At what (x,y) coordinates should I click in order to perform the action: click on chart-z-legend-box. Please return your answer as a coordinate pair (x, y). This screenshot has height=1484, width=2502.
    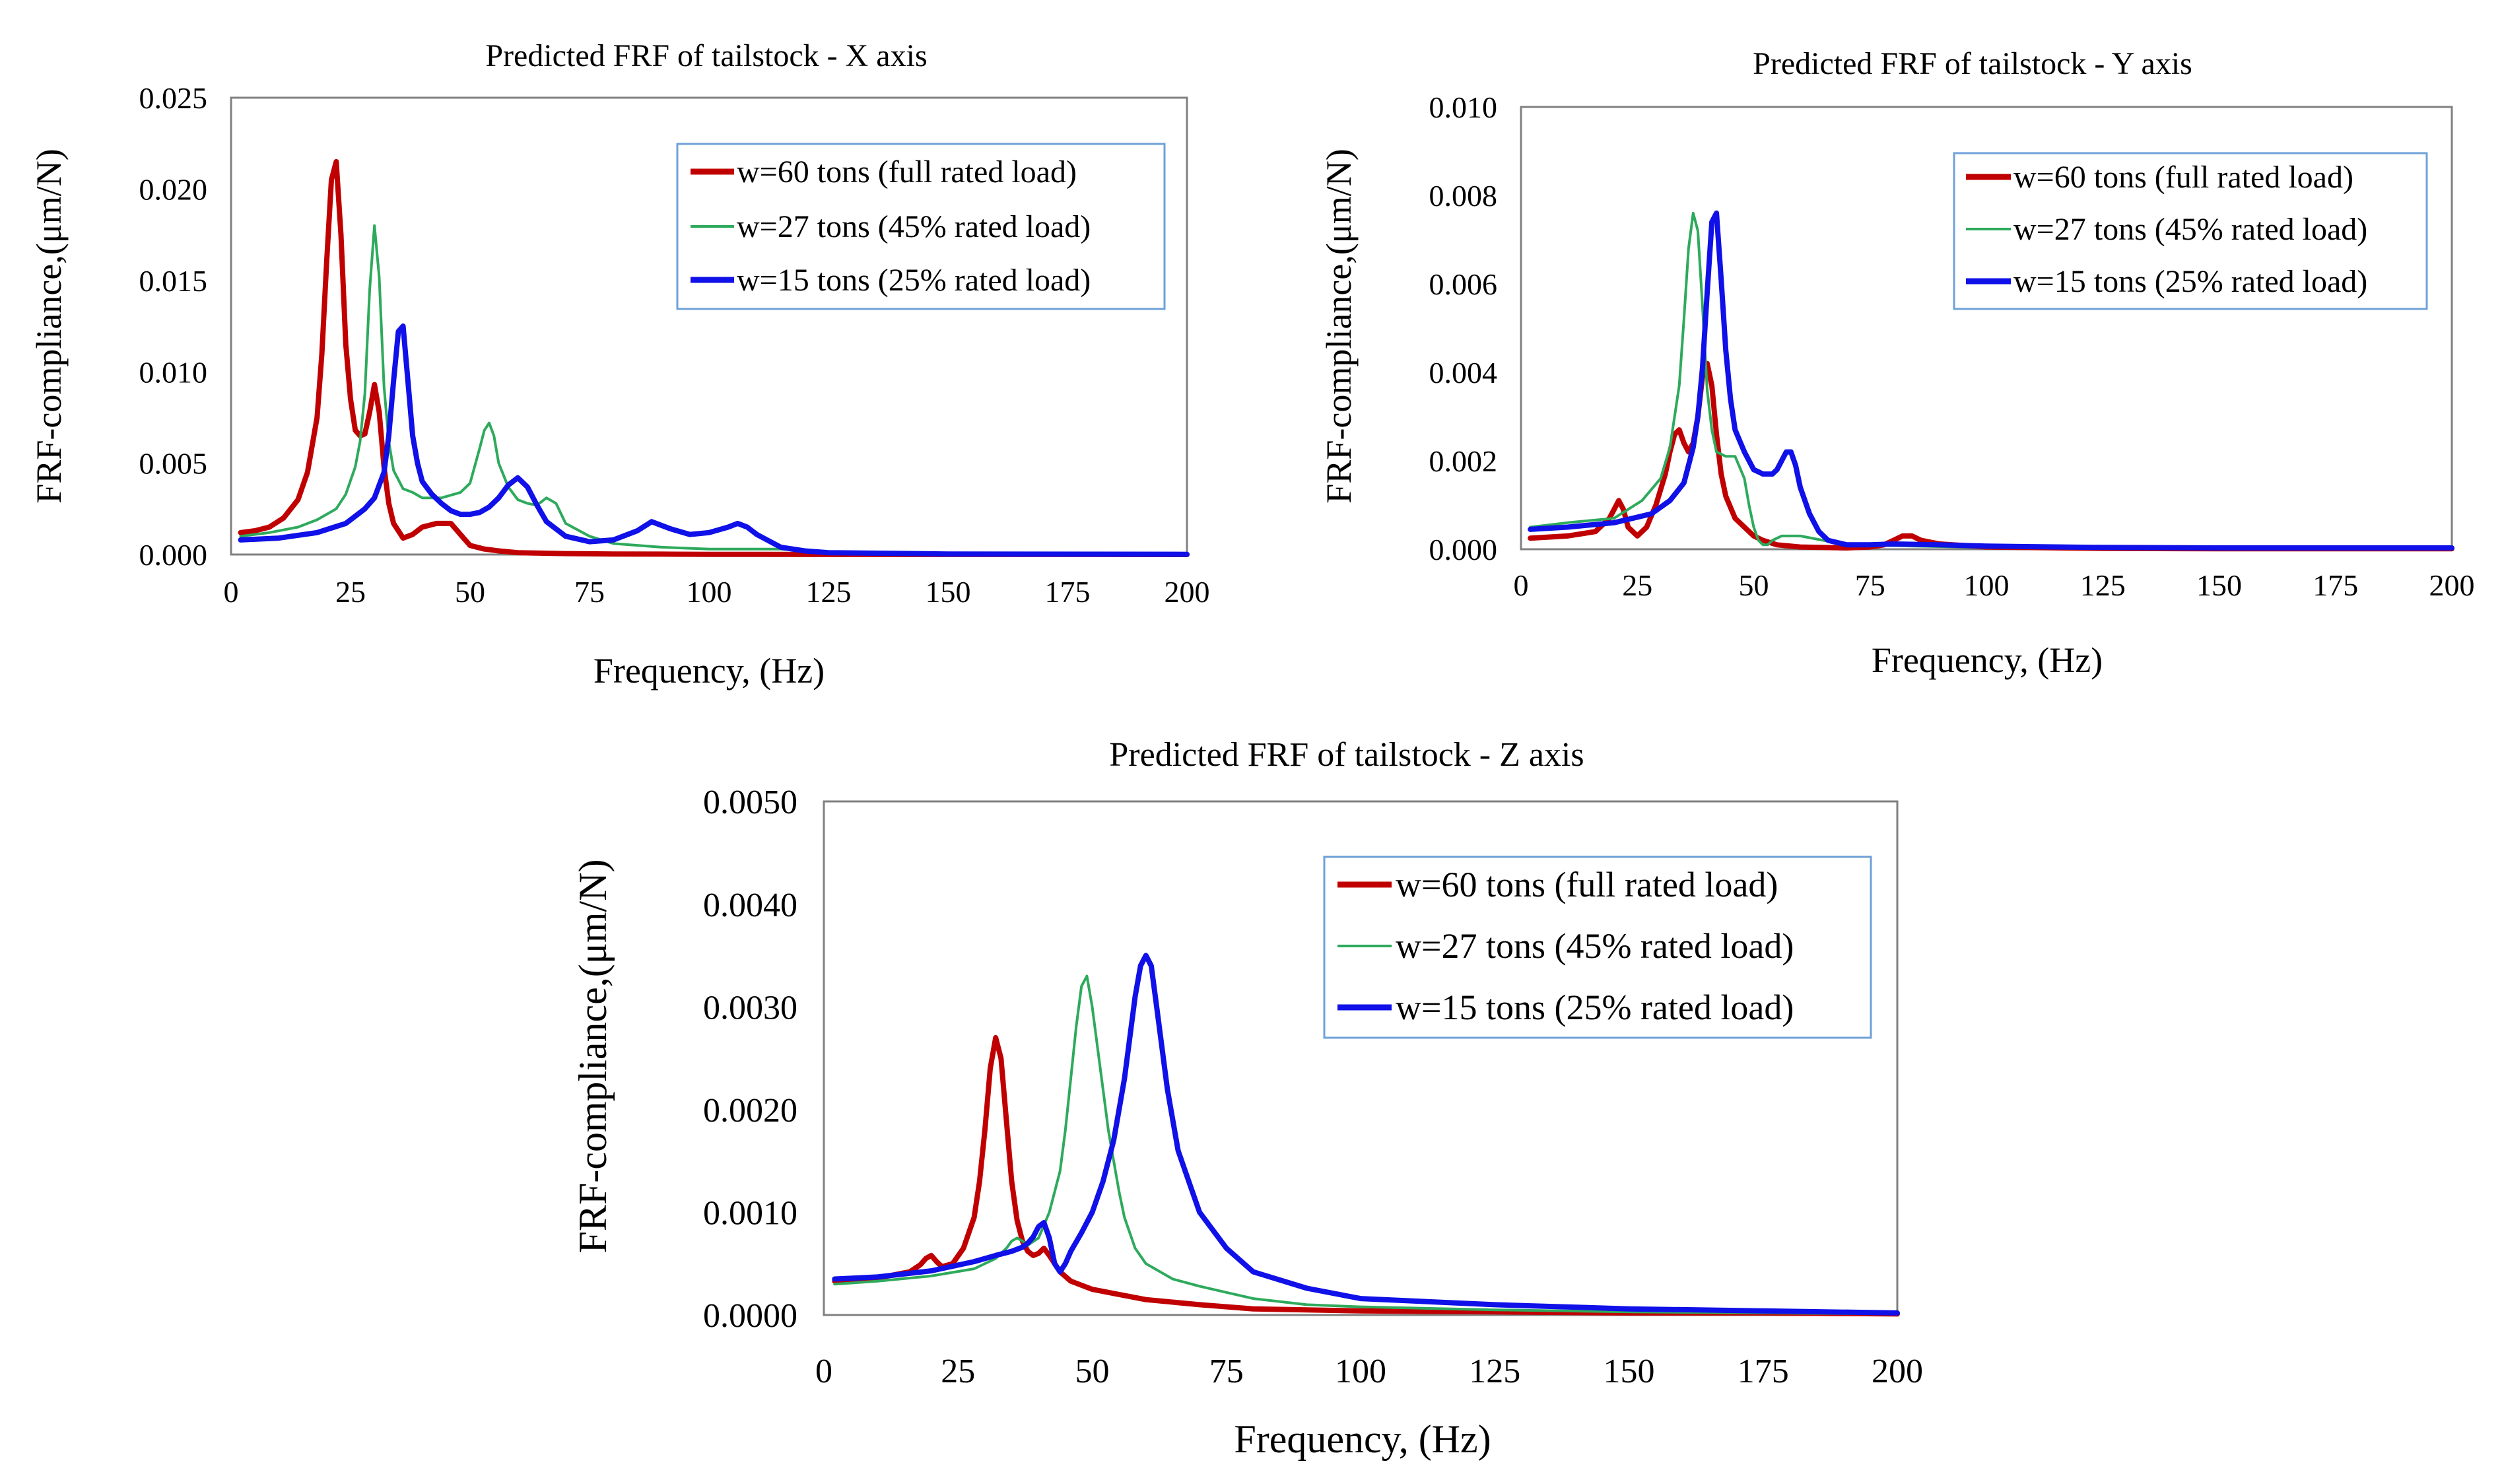
    Looking at the image, I should click on (1597, 947).